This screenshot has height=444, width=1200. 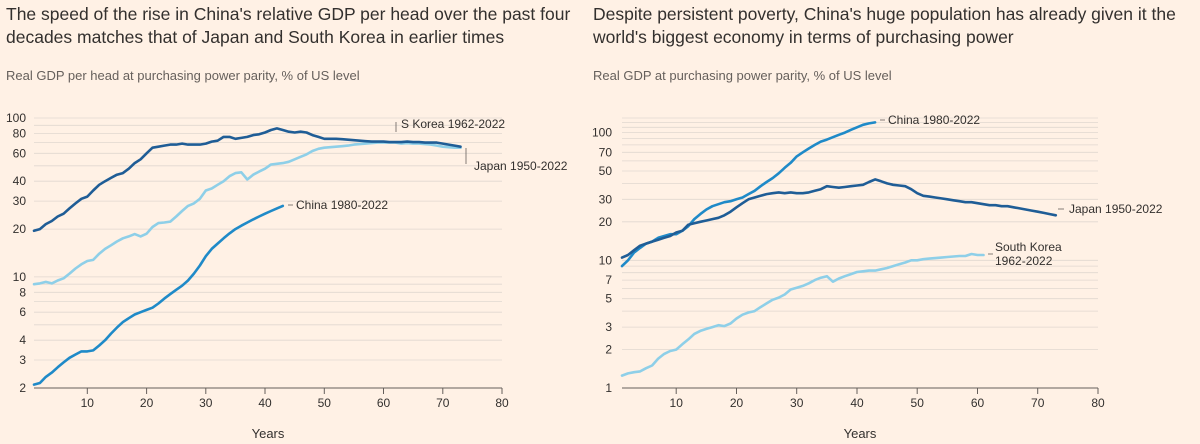 What do you see at coordinates (20, 133) in the screenshot?
I see `y-tick-label: 80` at bounding box center [20, 133].